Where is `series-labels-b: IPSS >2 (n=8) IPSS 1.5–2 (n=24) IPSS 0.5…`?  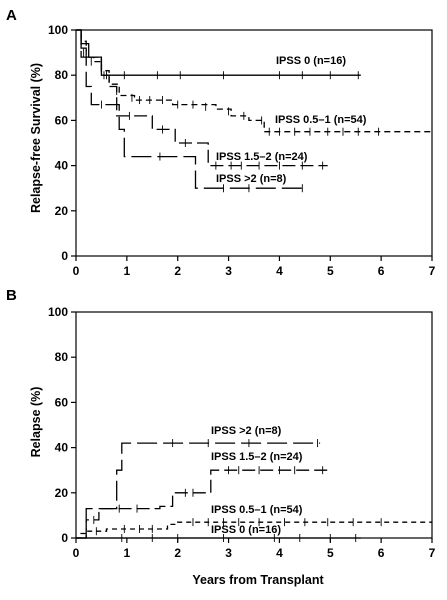
series-labels-b: IPSS >2 (n=8) IPSS 1.5–2 (n=24) IPSS 0.5… is located at coordinates (257, 480).